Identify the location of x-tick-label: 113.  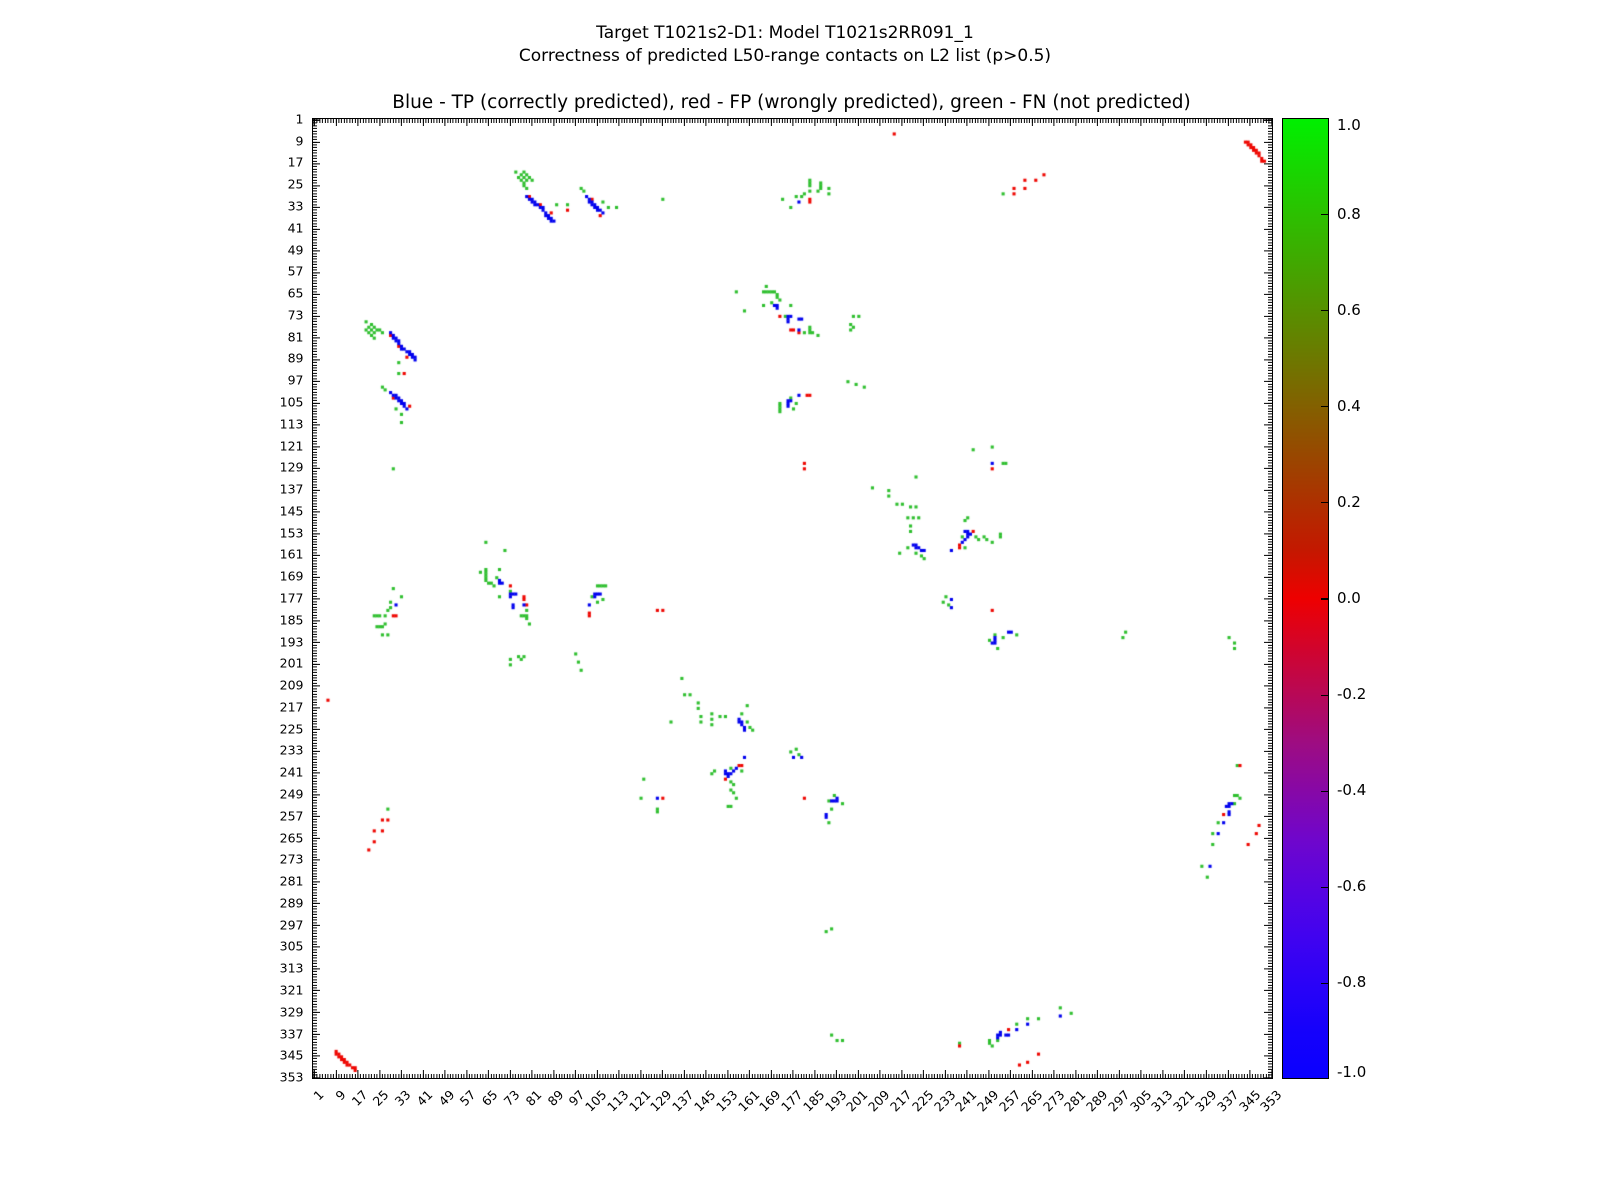
(617, 1100).